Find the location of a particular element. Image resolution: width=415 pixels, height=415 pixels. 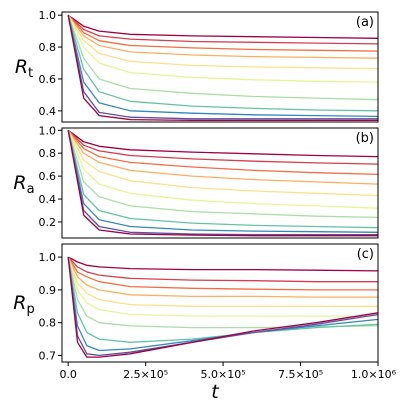

x-axis-label: t is located at coordinates (215, 392).